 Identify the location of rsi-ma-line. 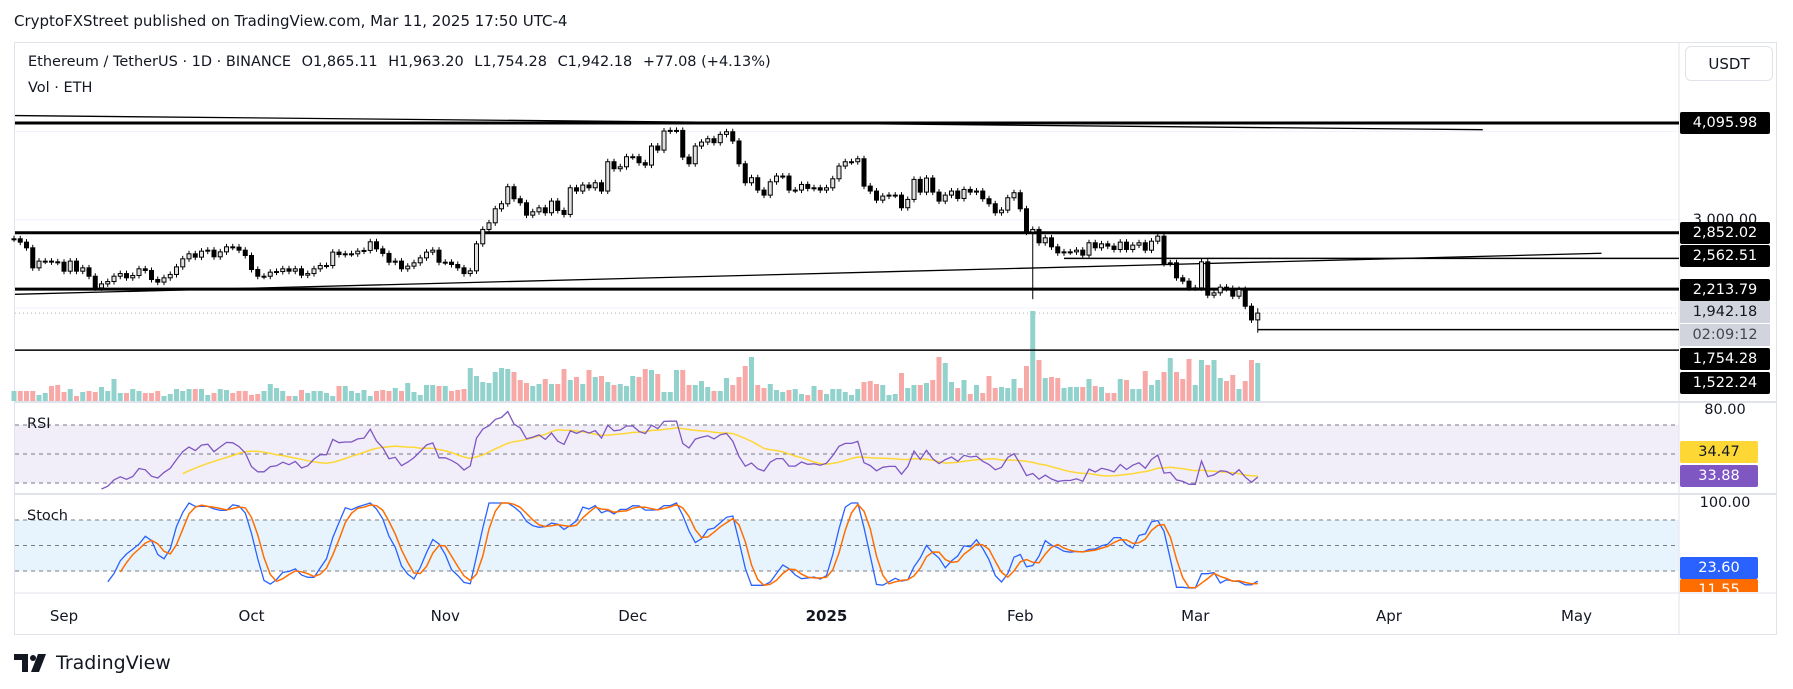
(720, 452).